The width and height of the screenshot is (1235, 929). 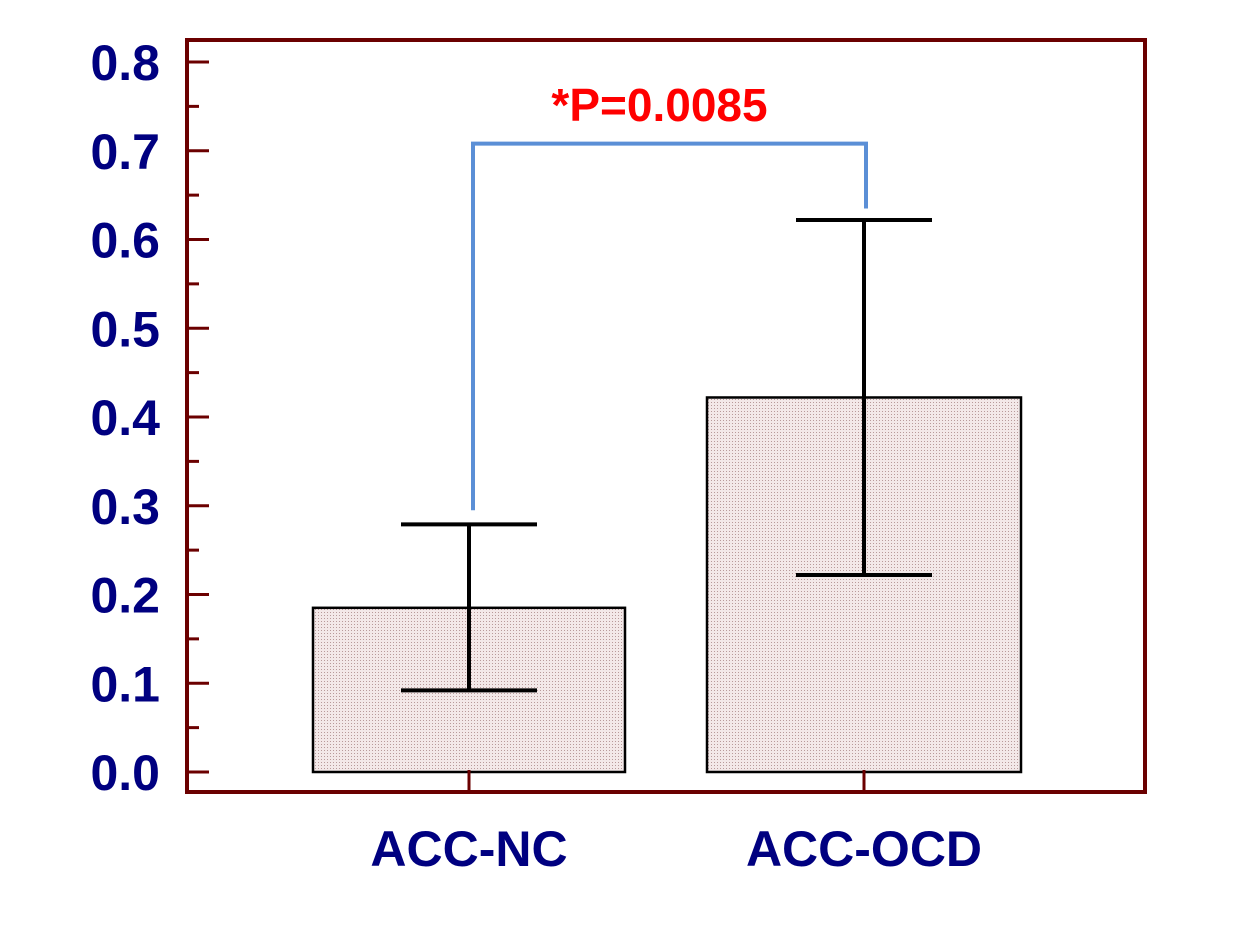 What do you see at coordinates (125, 63) in the screenshot?
I see `y-tick-label: 0.8` at bounding box center [125, 63].